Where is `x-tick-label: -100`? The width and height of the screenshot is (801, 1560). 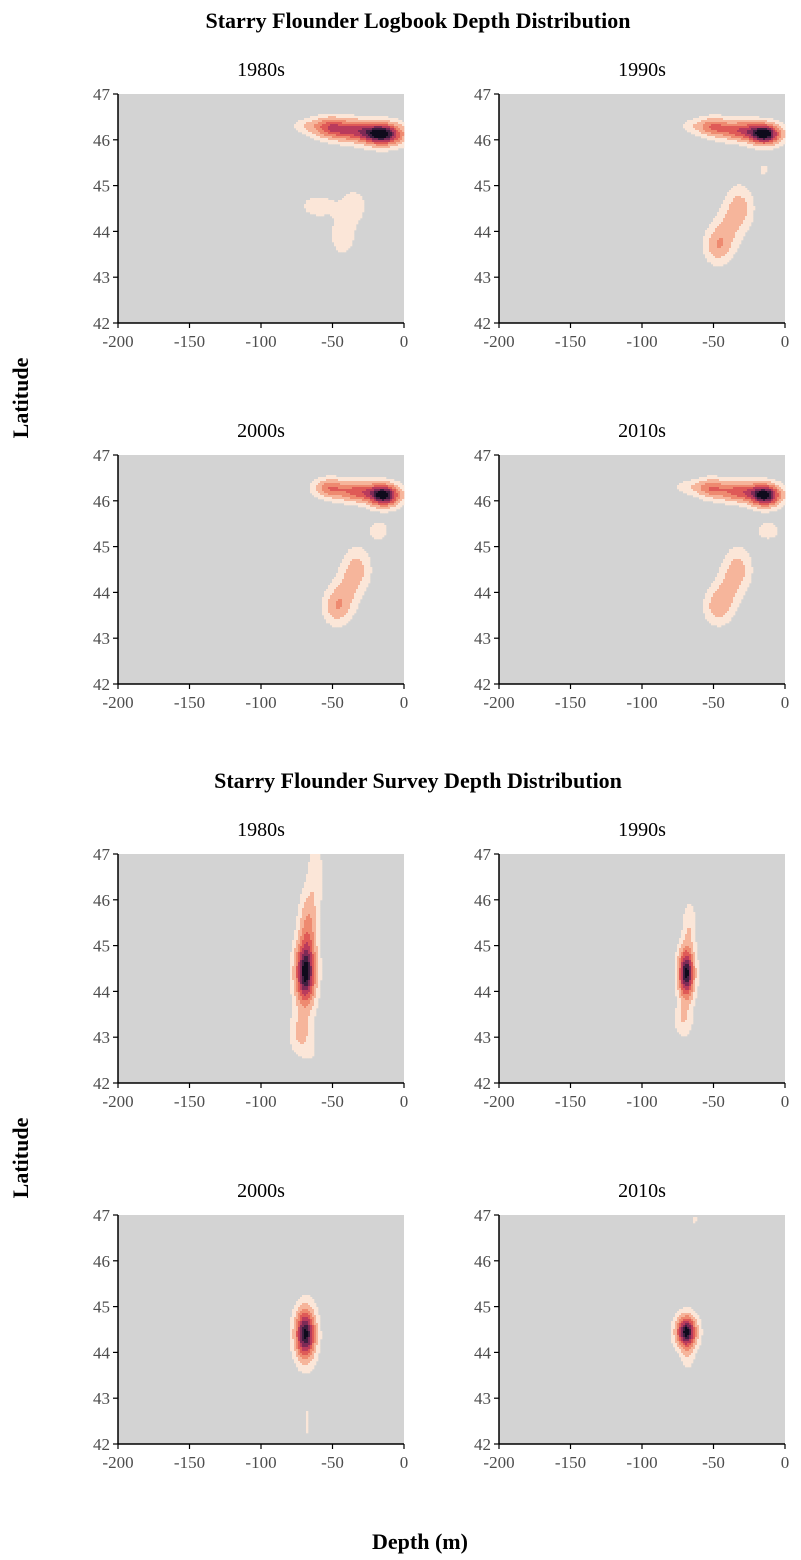
x-tick-label: -100 is located at coordinates (641, 341).